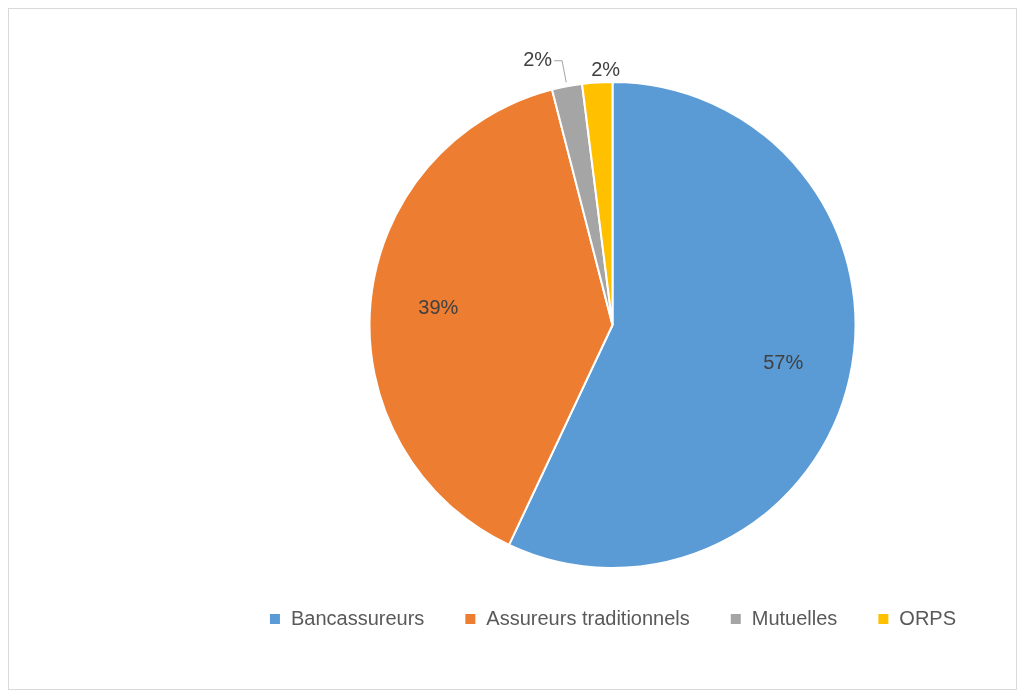  What do you see at coordinates (794, 617) in the screenshot?
I see `legend-label: Mutuelles` at bounding box center [794, 617].